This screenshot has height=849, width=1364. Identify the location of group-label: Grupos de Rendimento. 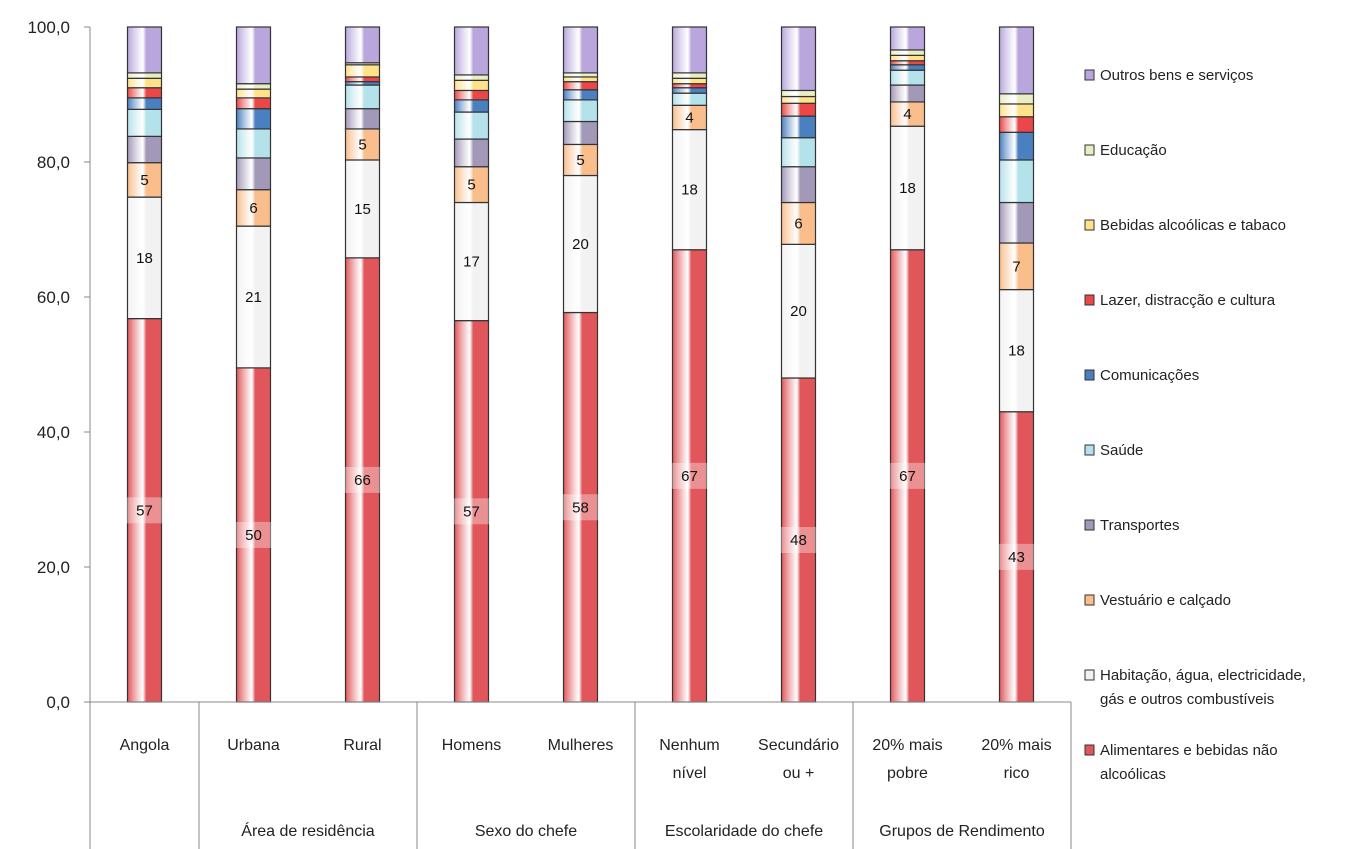
(962, 831).